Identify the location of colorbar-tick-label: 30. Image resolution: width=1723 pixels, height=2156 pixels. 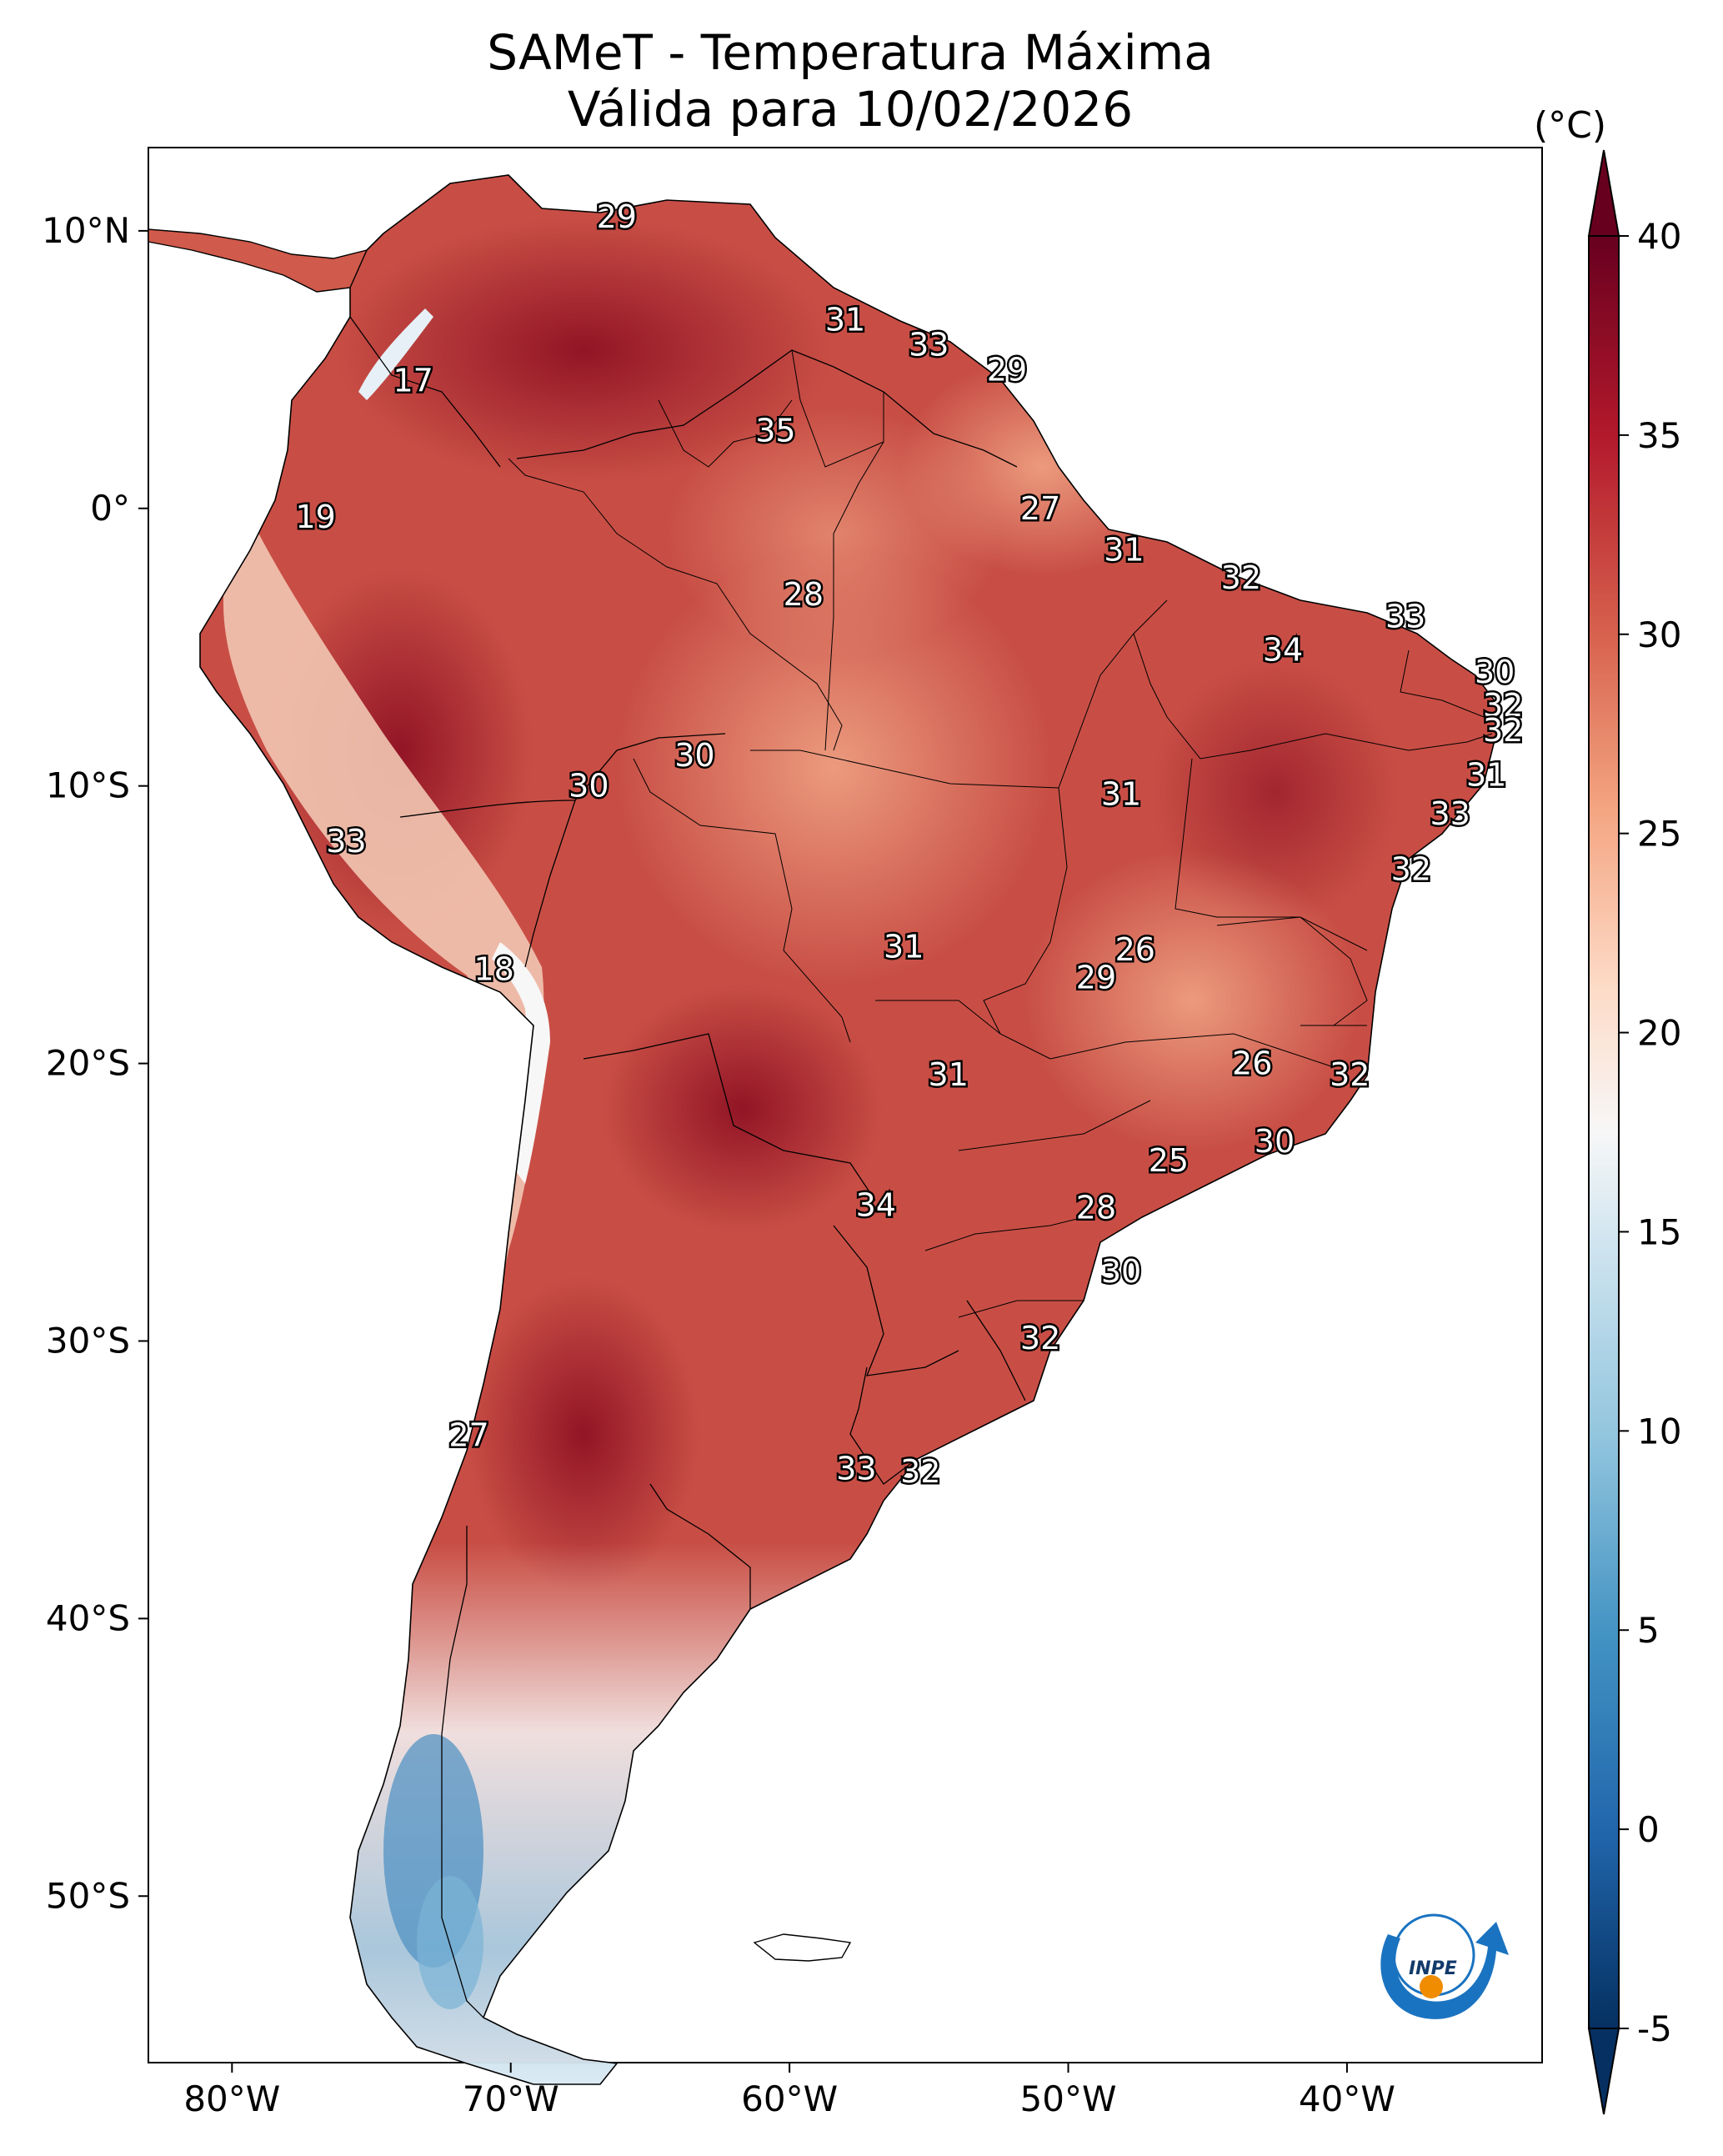
(1659, 634).